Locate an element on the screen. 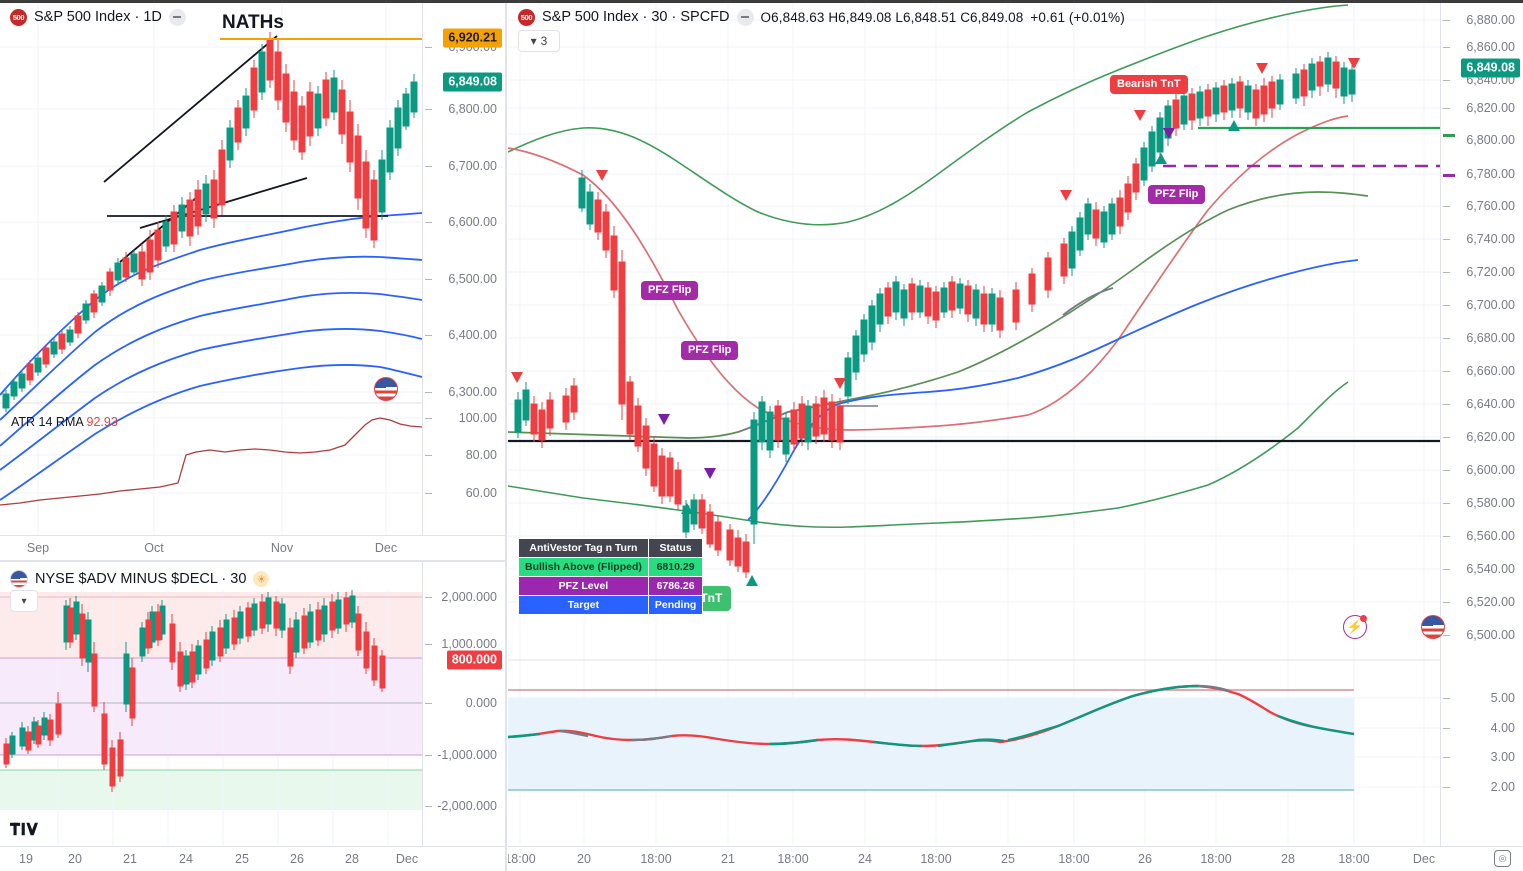  y-tick-sub: 100.00 is located at coordinates (477, 418).